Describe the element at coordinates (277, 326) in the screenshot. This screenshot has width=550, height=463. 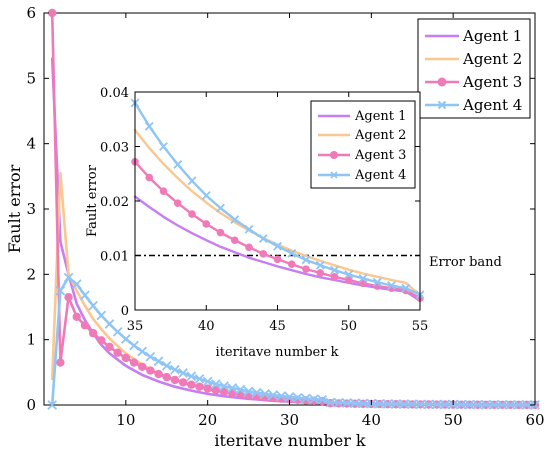
I see `inset-x-tick-label: 45` at that location.